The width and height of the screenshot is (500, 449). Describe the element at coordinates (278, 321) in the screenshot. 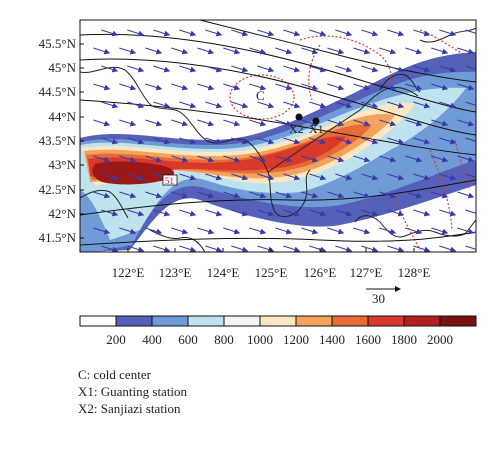

I see `colorbar-frame` at that location.